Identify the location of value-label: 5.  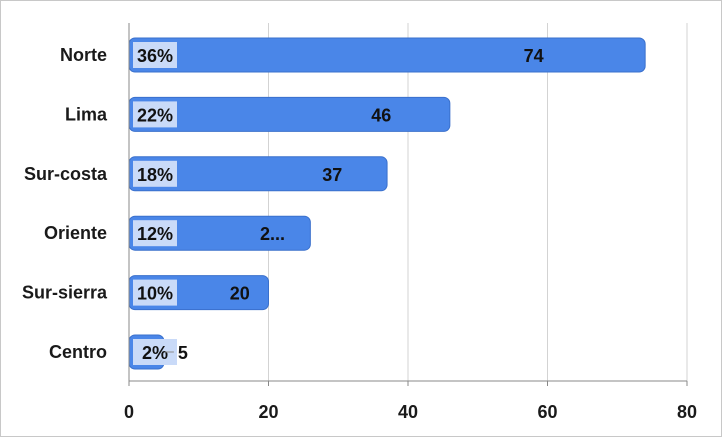
(183, 353).